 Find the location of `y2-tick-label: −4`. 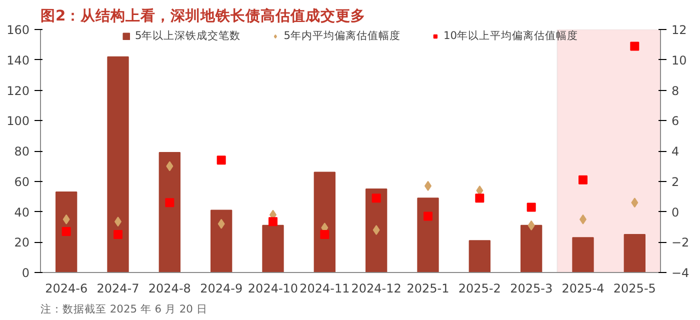

y2-tick-label: −4 is located at coordinates (681, 273).